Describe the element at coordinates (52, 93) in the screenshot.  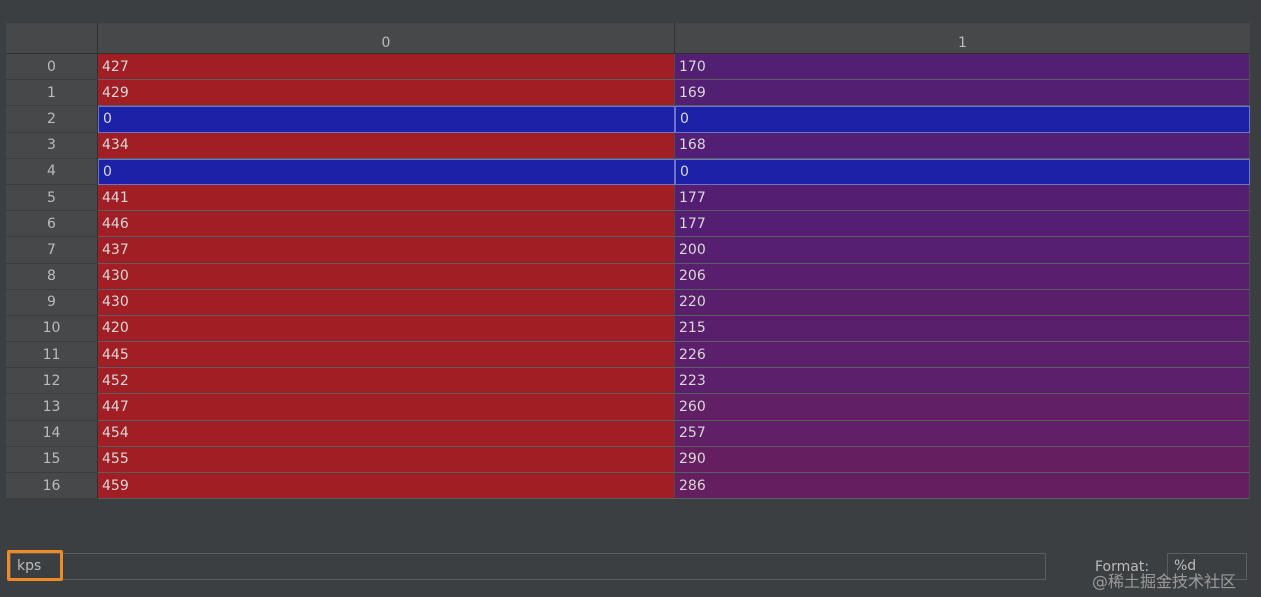
I see `row-index: 1` at that location.